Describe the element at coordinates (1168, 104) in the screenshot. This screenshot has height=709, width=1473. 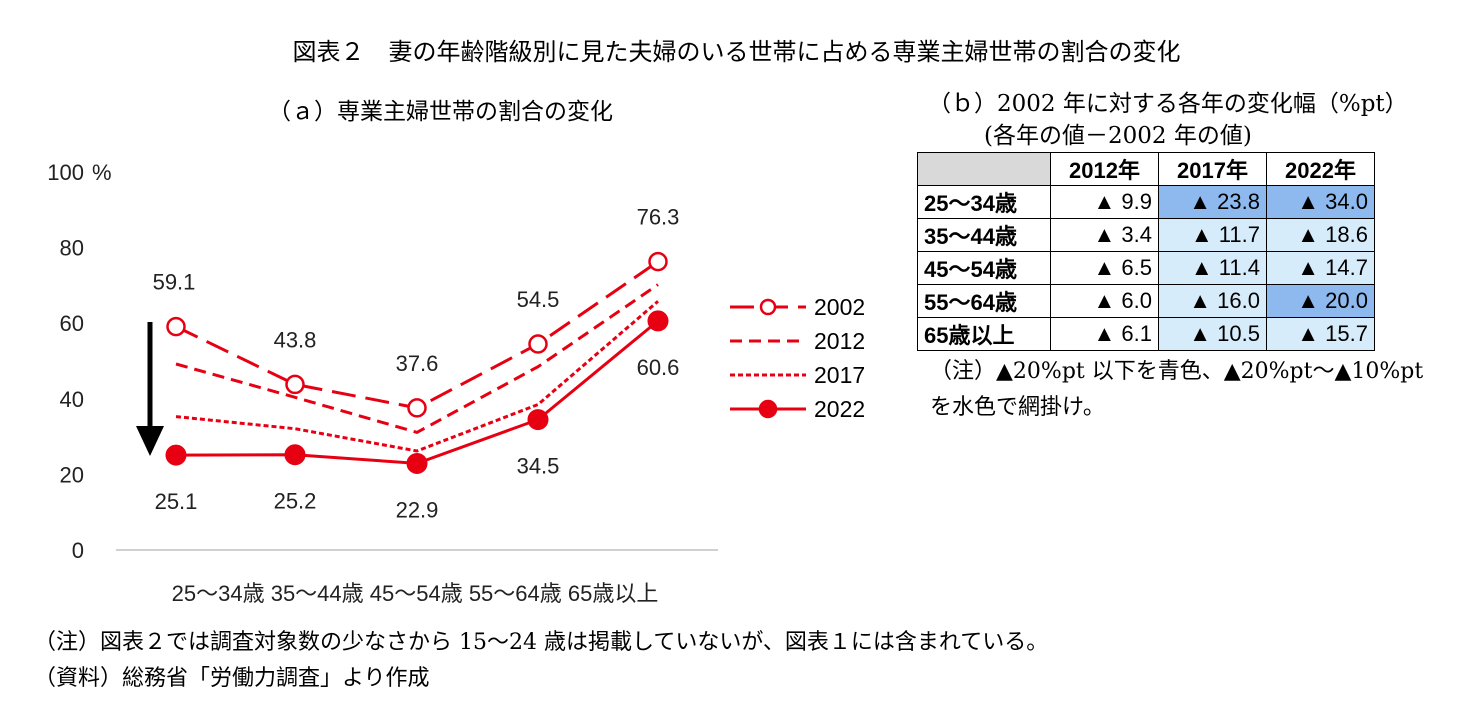
I see `panel-b-title: （ｂ）2002 年に対する各年の変化幅（%pt）` at that location.